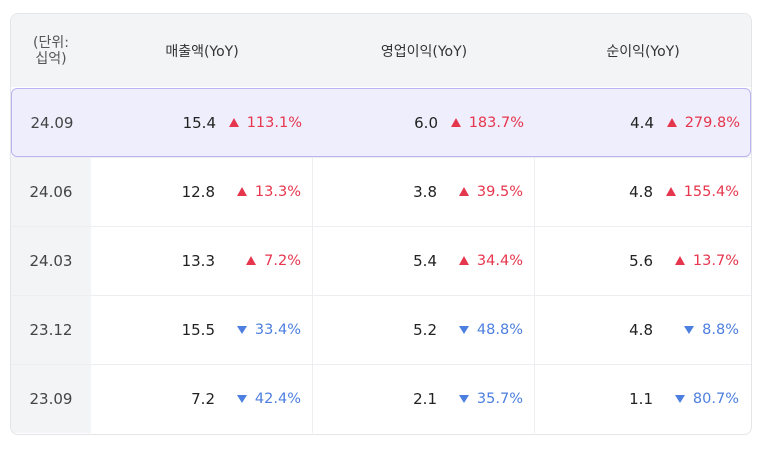 This screenshot has width=773, height=450. Describe the element at coordinates (720, 329) in the screenshot. I see `net-profit-yoy-percent: 8.8%` at that location.